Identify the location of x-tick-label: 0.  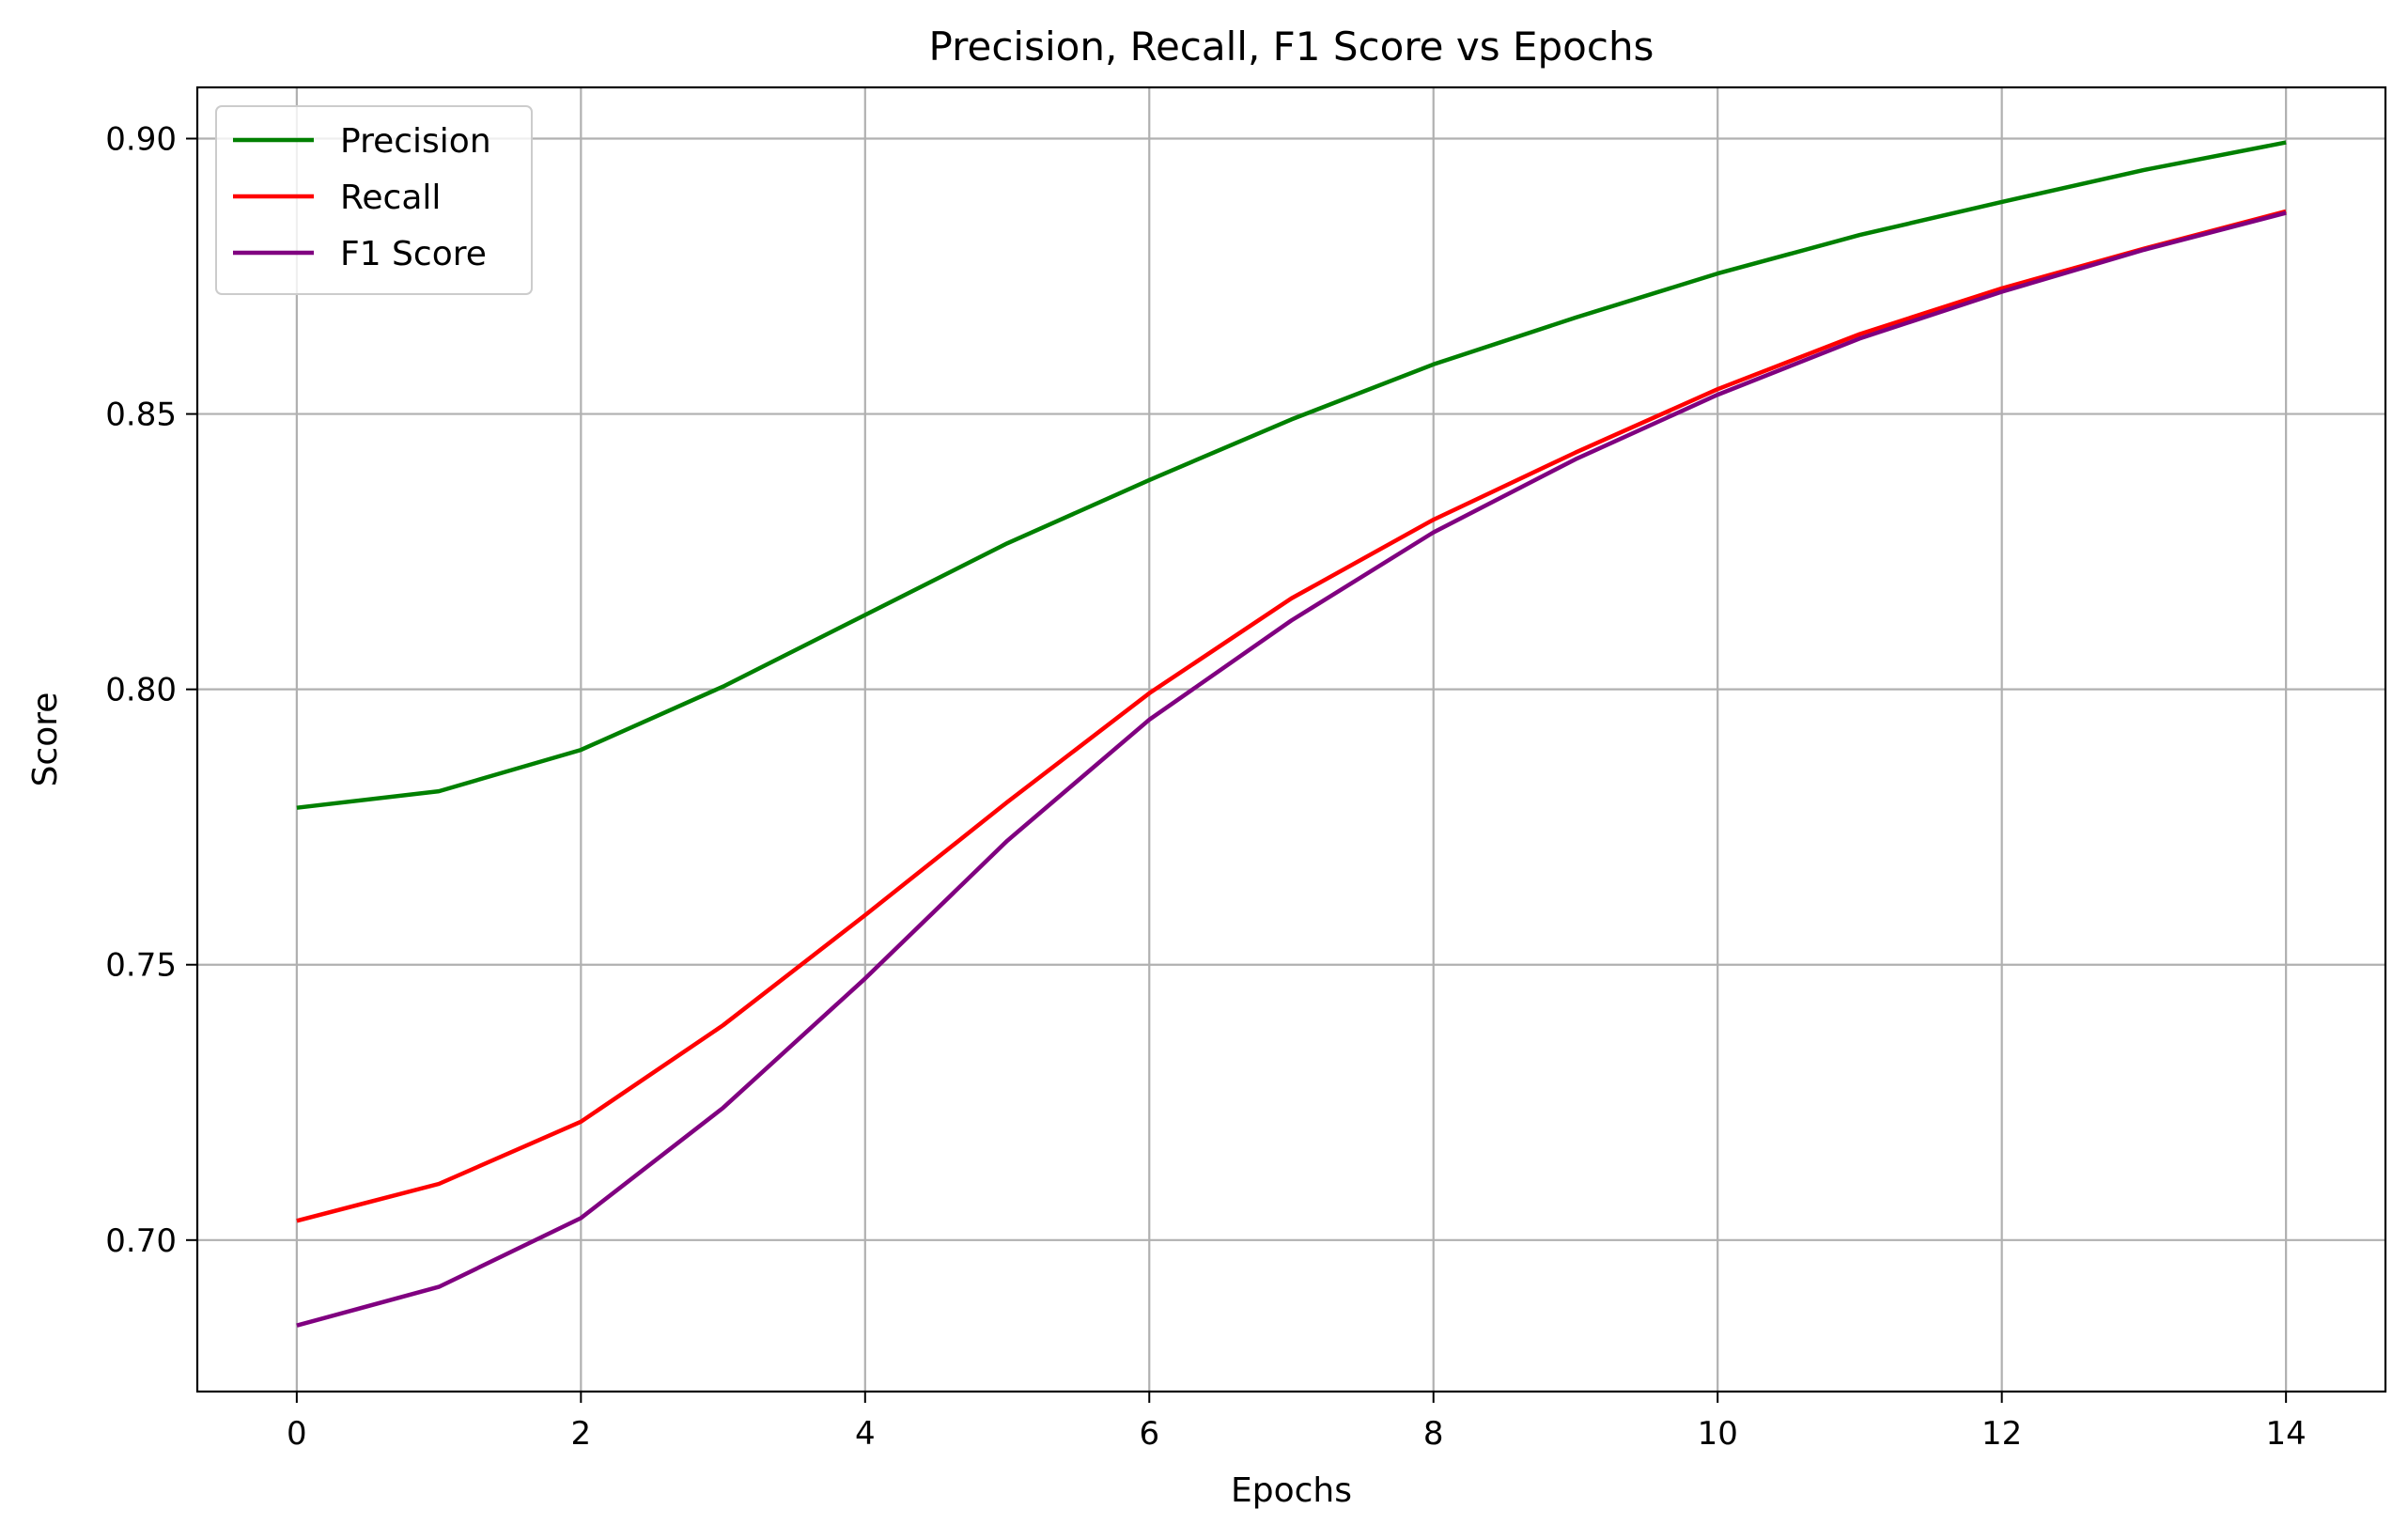
(297, 1434).